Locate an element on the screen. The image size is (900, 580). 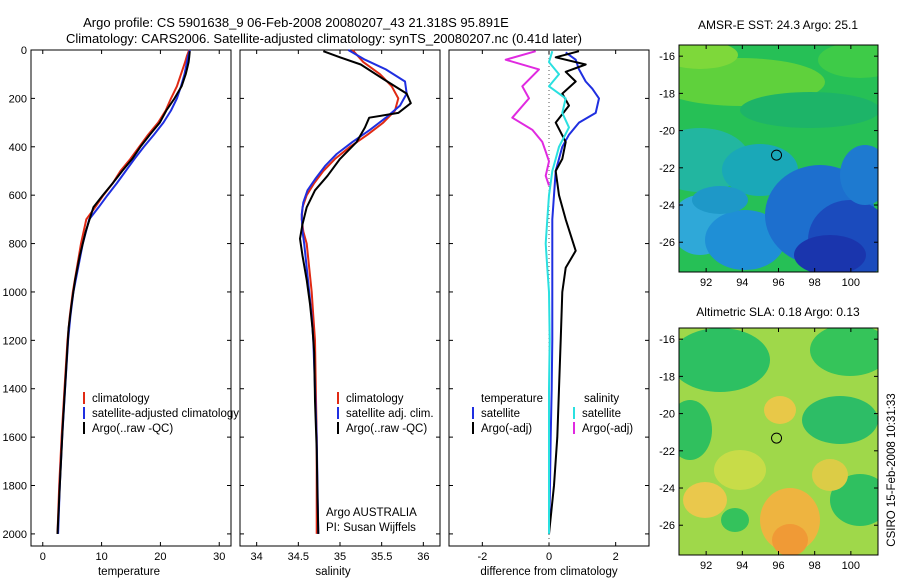
y-tick-label: 1000 is located at coordinates (15, 293).